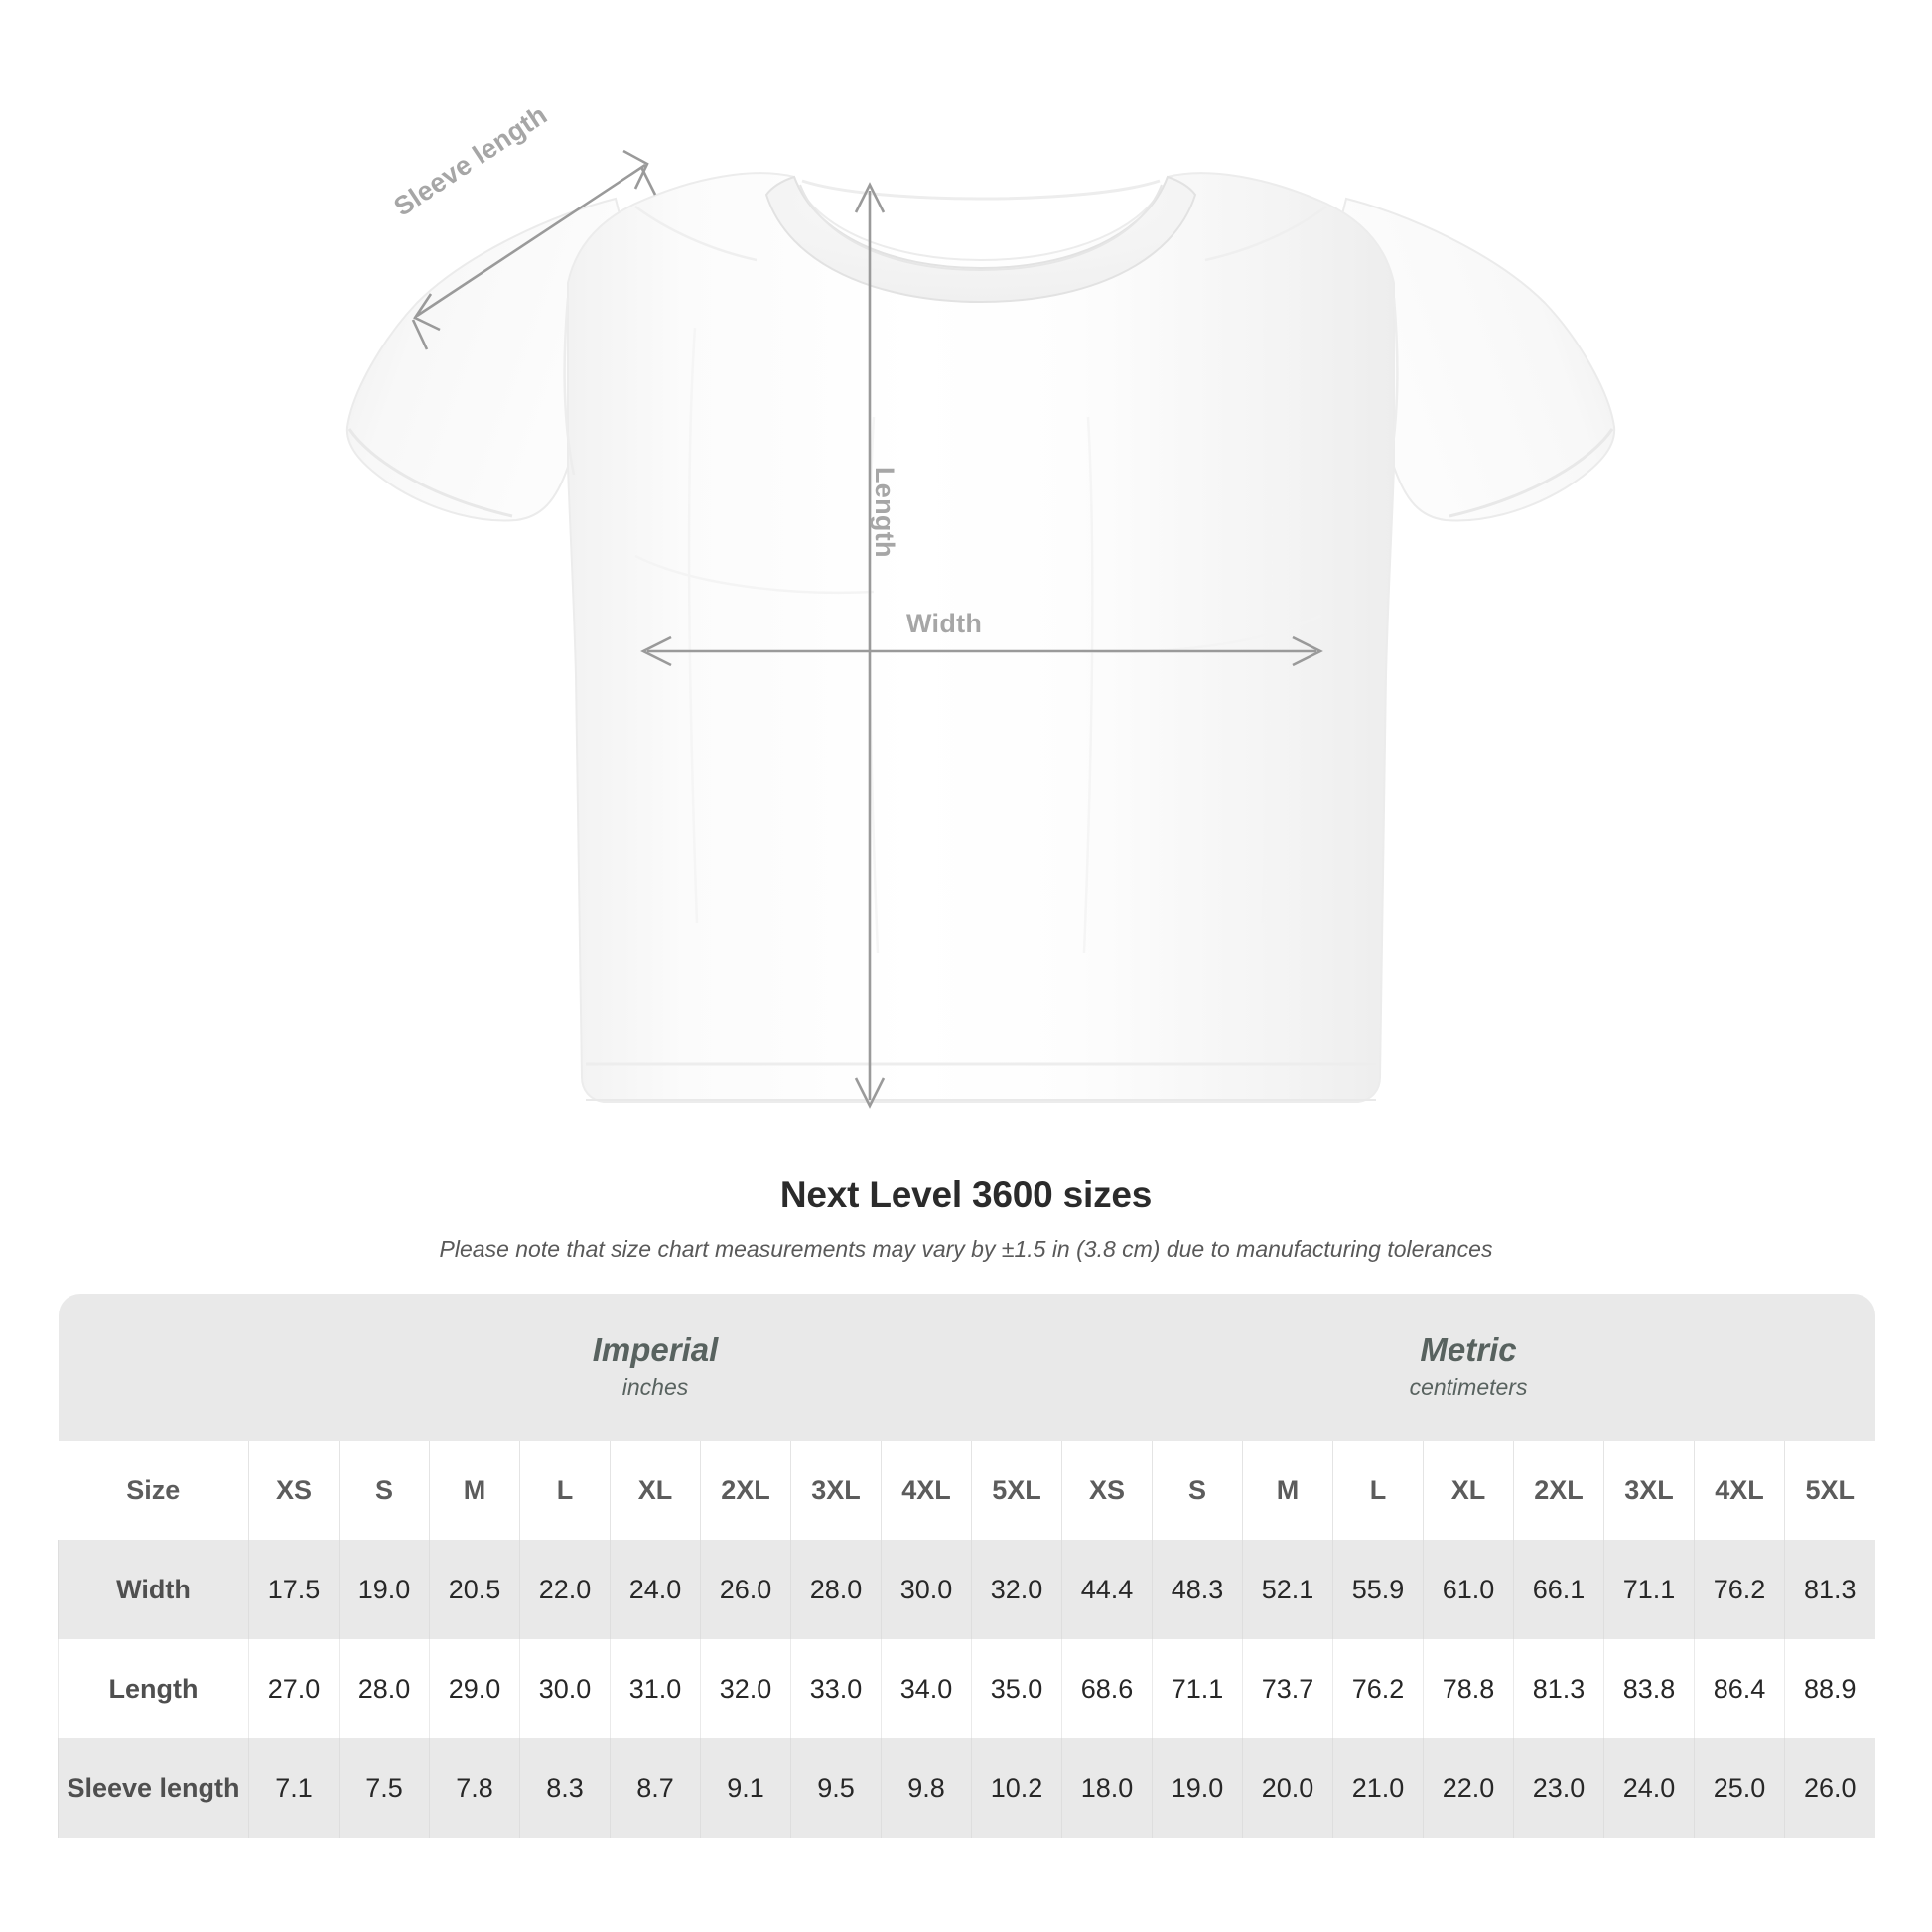 The height and width of the screenshot is (1932, 1932). I want to click on measurement-cell: 18.0, so click(1107, 1788).